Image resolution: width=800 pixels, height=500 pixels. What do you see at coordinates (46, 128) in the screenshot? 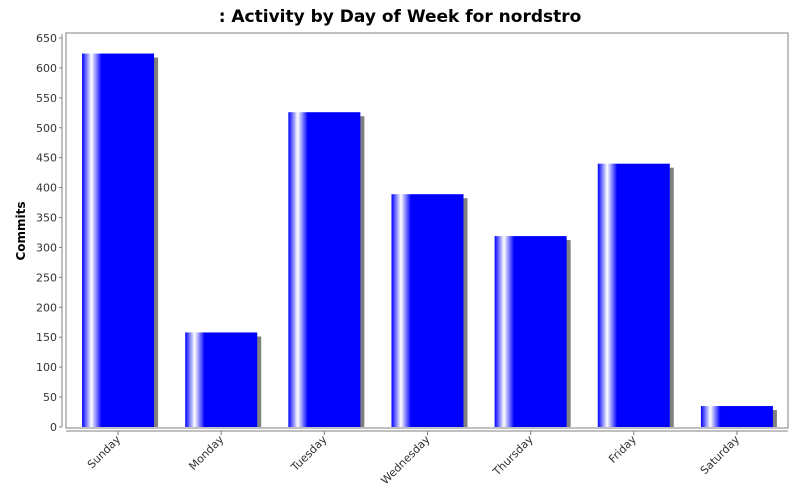
I see `y-tick-label: 500` at bounding box center [46, 128].